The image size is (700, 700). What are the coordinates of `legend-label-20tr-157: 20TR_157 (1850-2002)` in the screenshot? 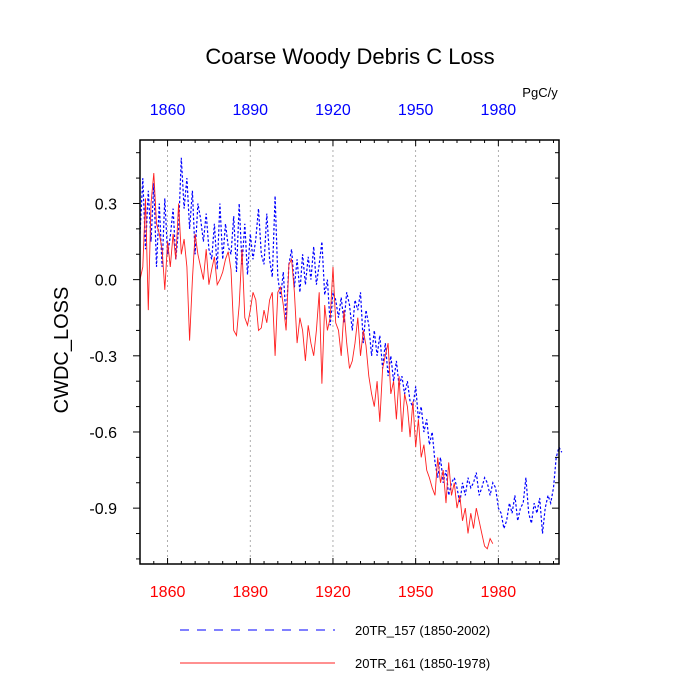 It's located at (422, 630).